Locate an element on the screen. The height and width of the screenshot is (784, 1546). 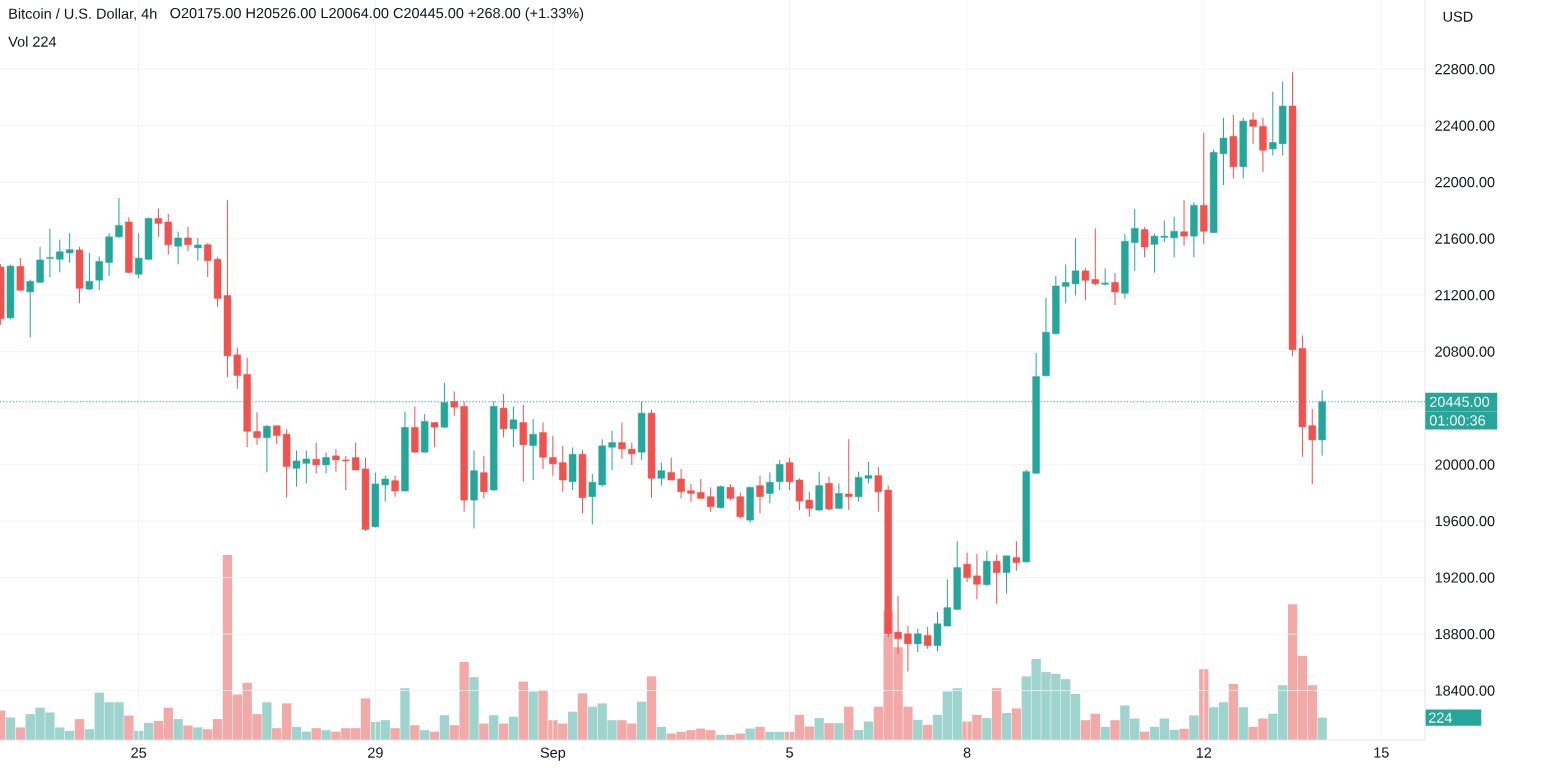
y-tick-label: 18800.00 is located at coordinates (1465, 634).